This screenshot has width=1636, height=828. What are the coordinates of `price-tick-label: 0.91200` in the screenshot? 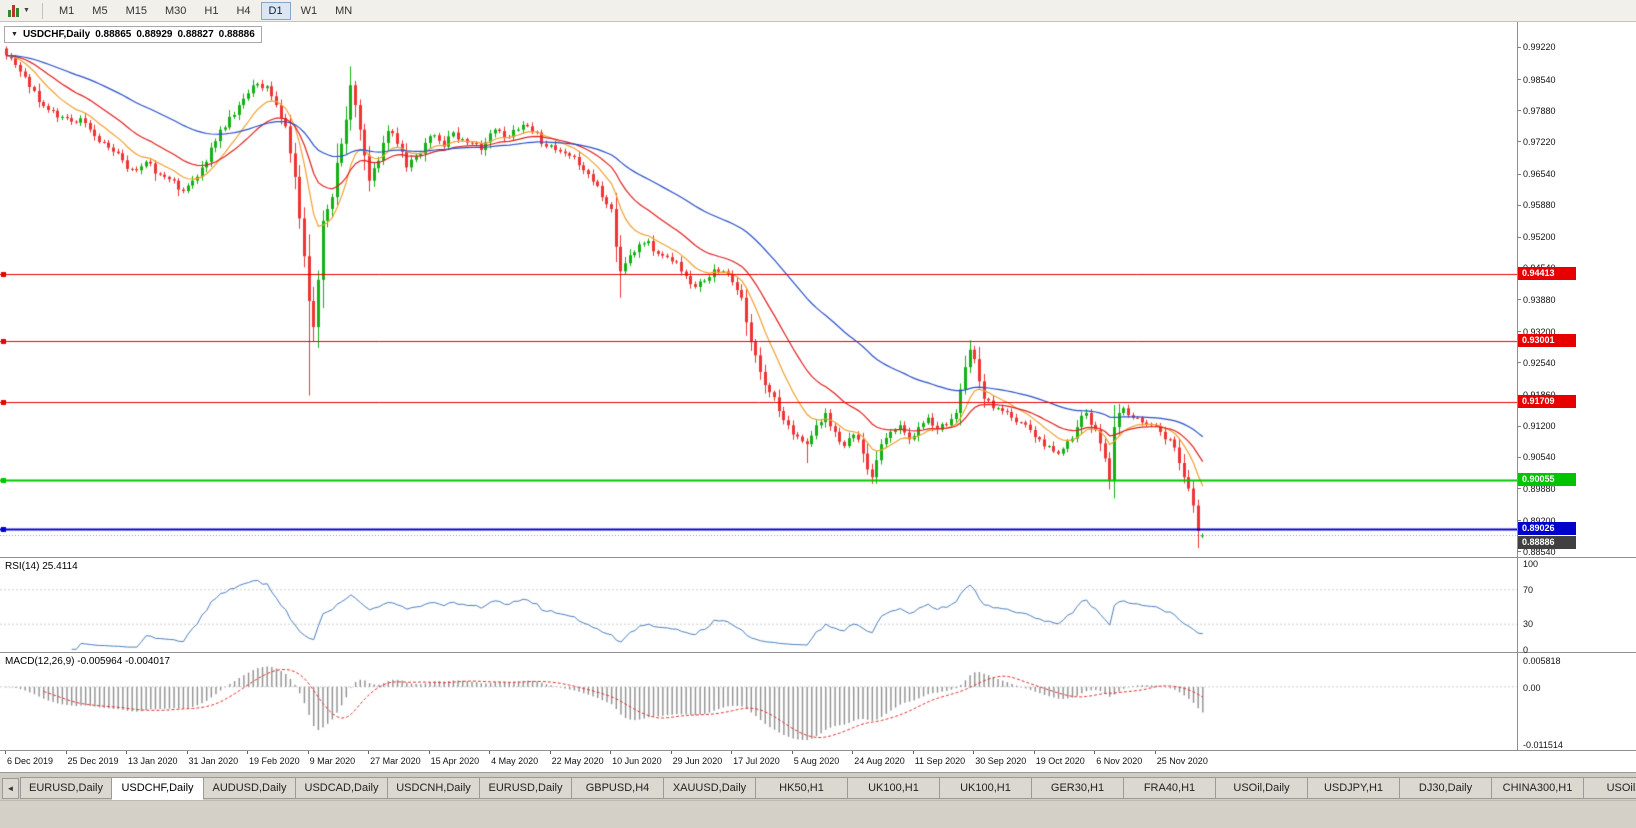 It's located at (1539, 426).